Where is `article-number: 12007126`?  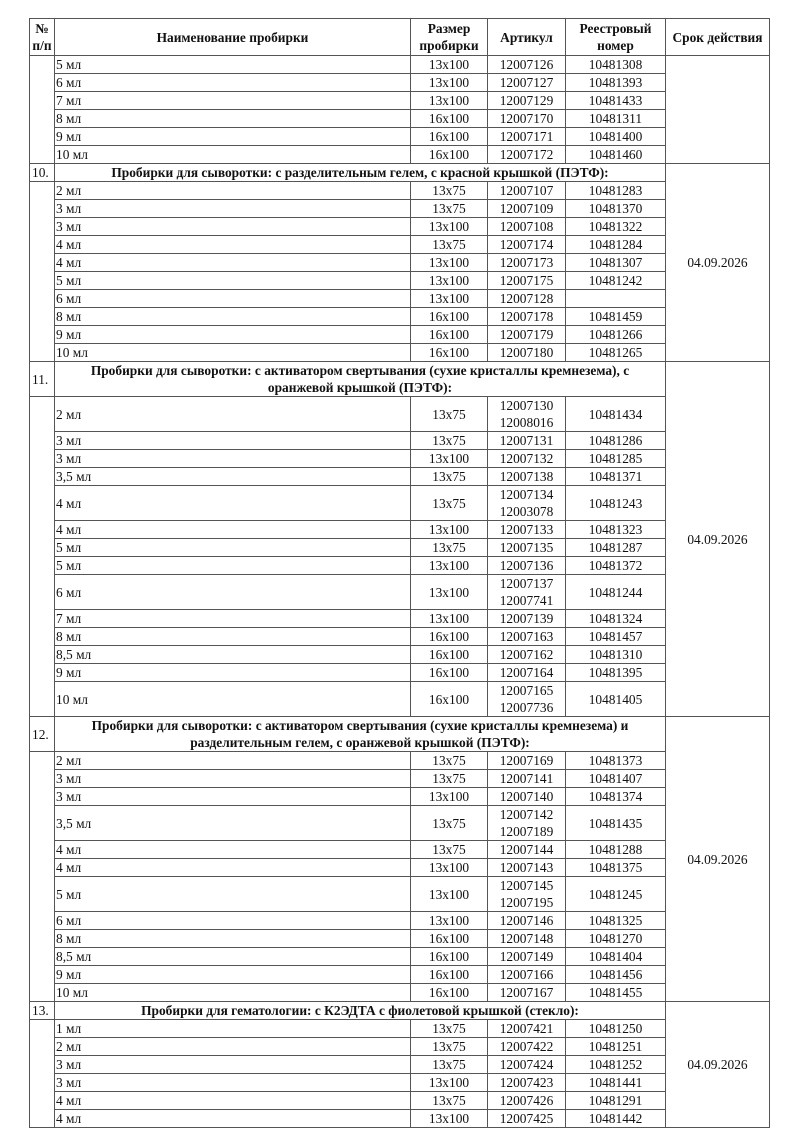 article-number: 12007126 is located at coordinates (526, 64).